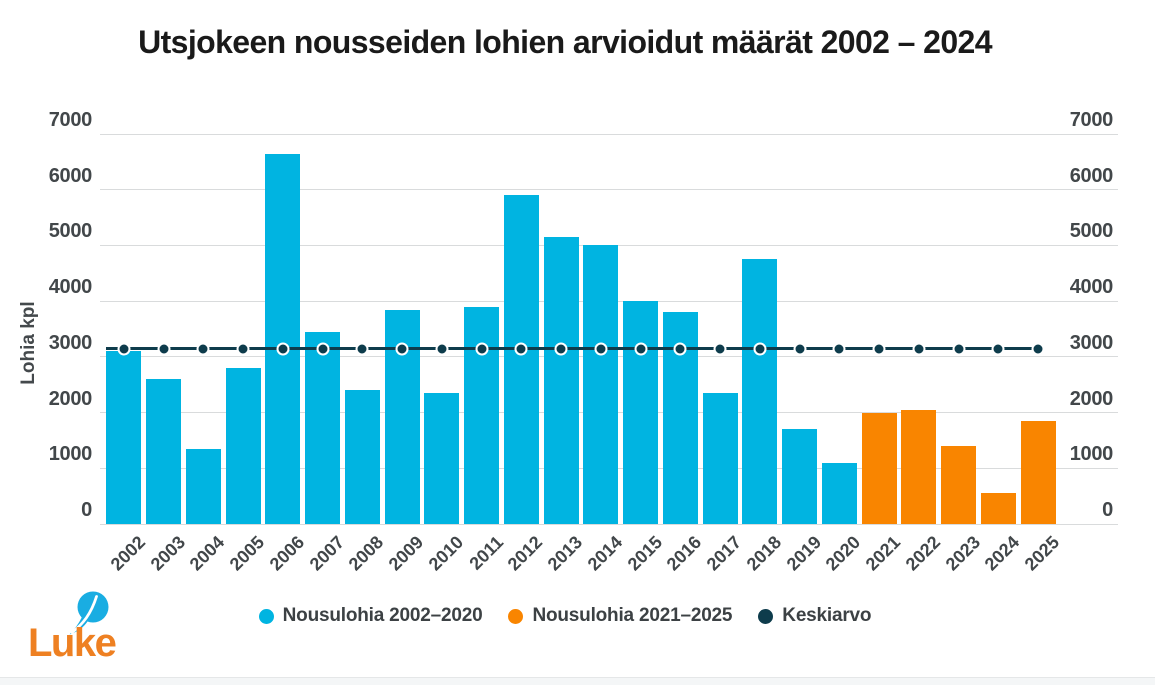  What do you see at coordinates (164, 451) in the screenshot?
I see `bar-2003` at bounding box center [164, 451].